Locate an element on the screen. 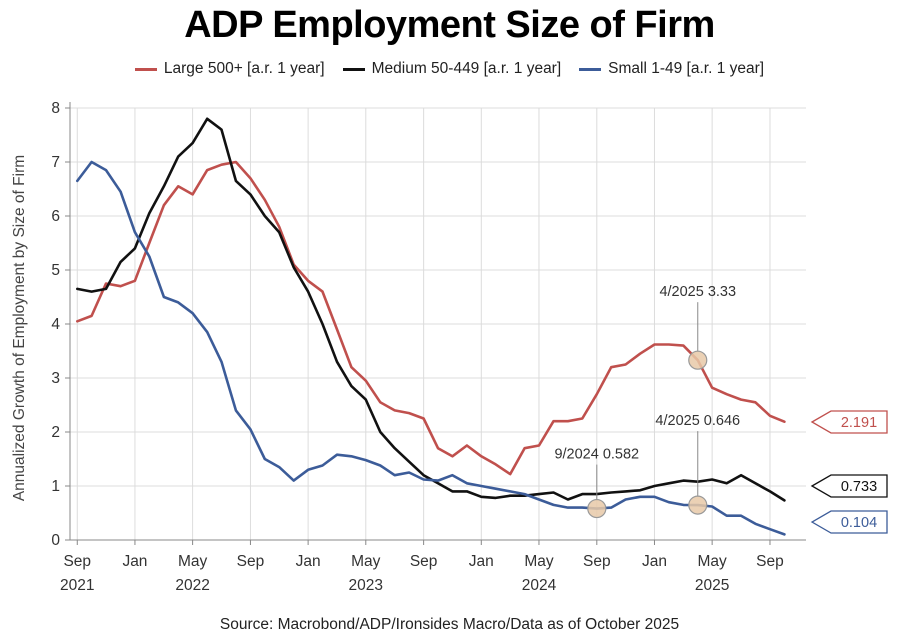 This screenshot has width=899, height=641. y-tick-label: 2 is located at coordinates (55, 432).